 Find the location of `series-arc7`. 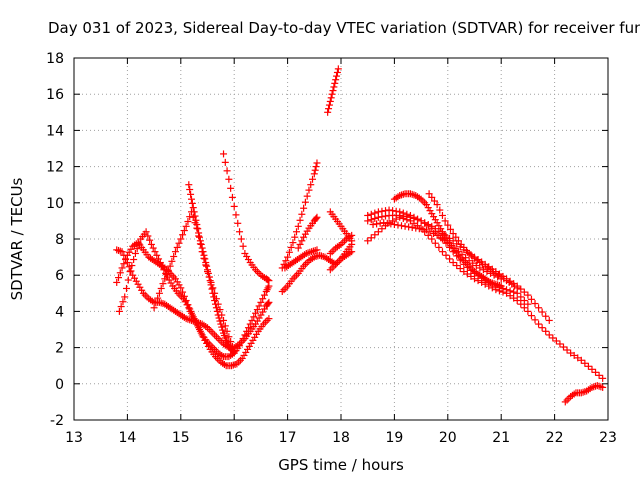

series-arc7 is located at coordinates (299, 215).